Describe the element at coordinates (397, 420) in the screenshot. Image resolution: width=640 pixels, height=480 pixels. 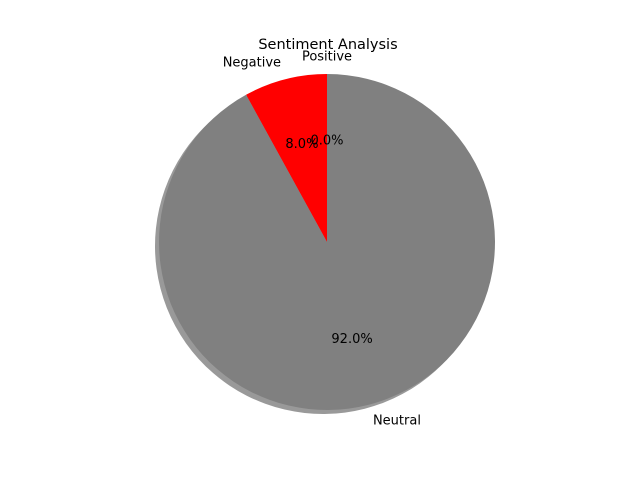
I see `slice-label-neutral: Neutral` at that location.